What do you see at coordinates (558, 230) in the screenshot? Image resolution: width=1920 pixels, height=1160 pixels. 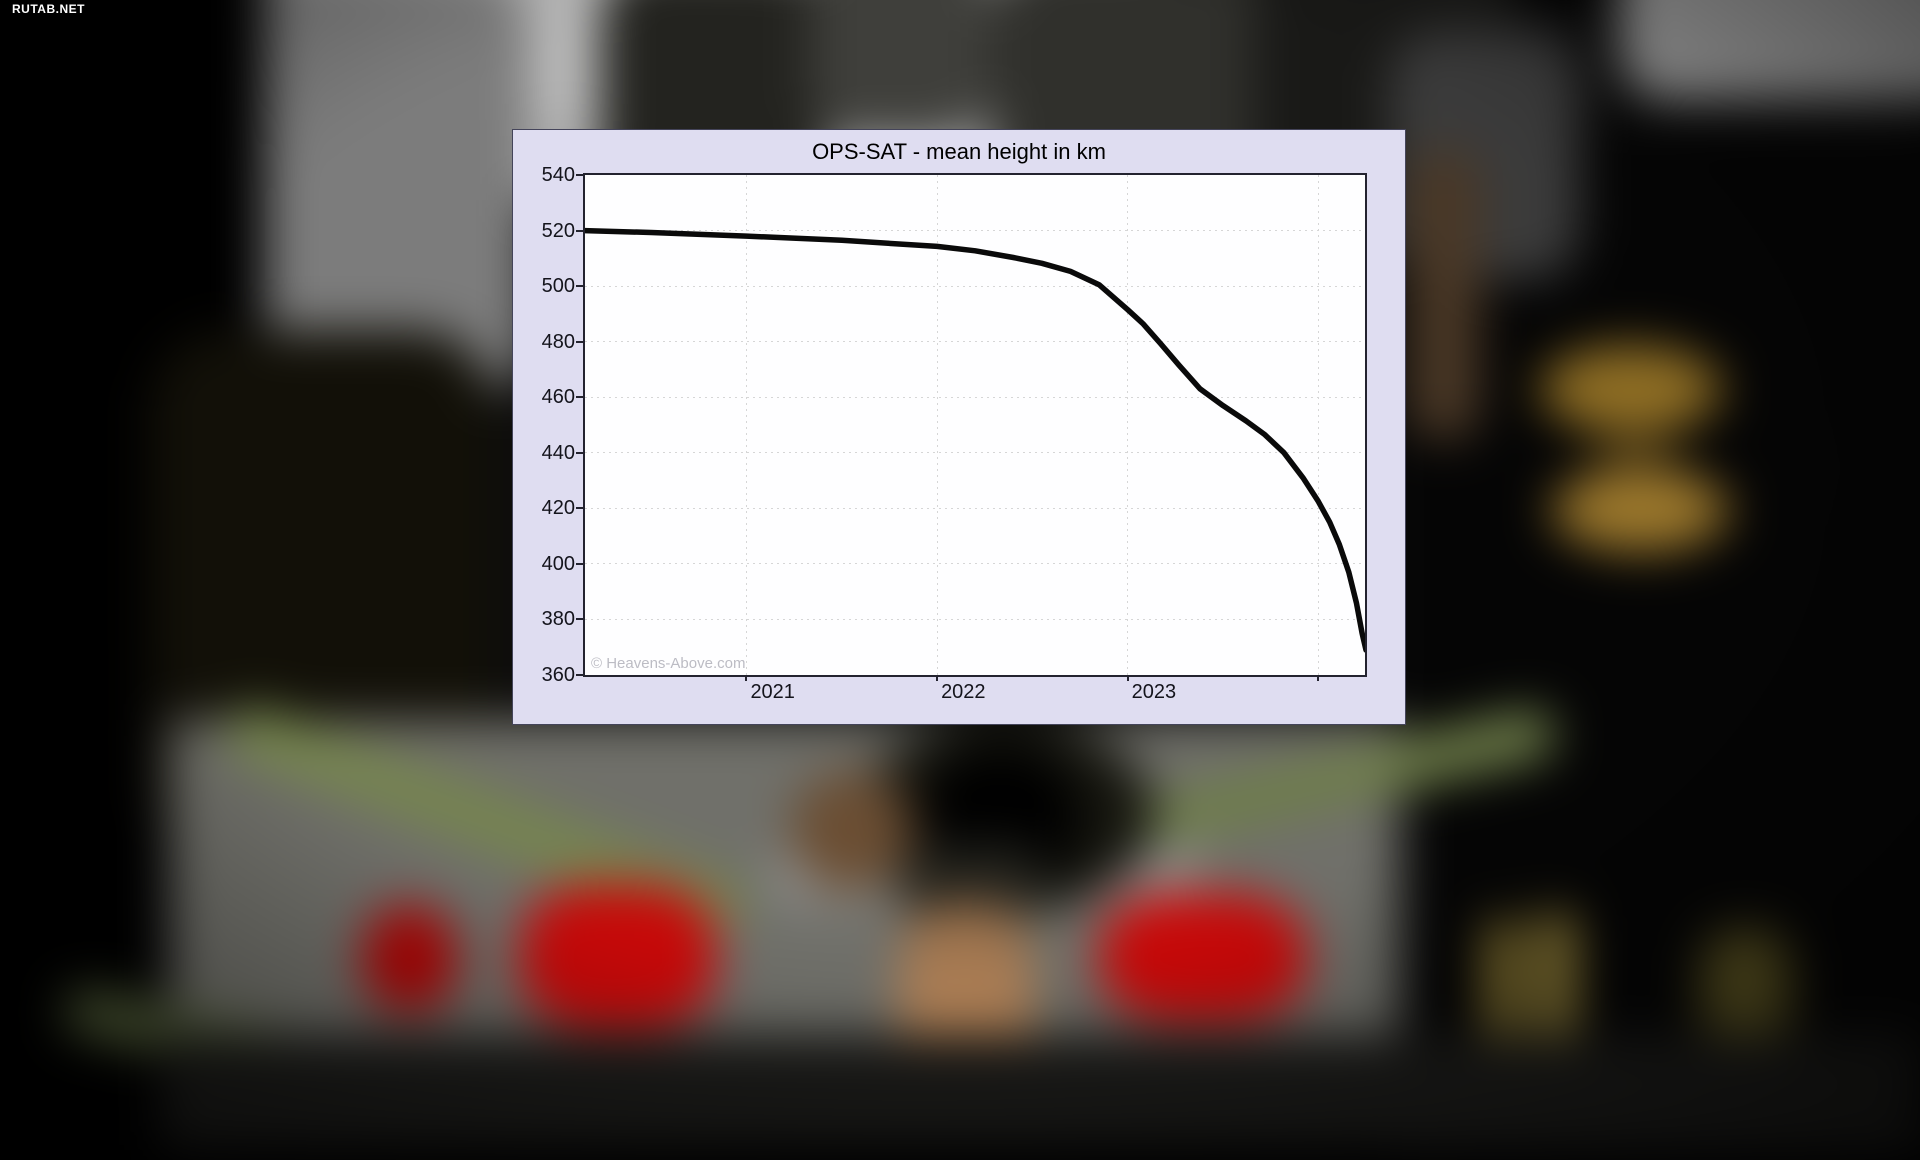 I see `y-axis-tick-label: 520` at bounding box center [558, 230].